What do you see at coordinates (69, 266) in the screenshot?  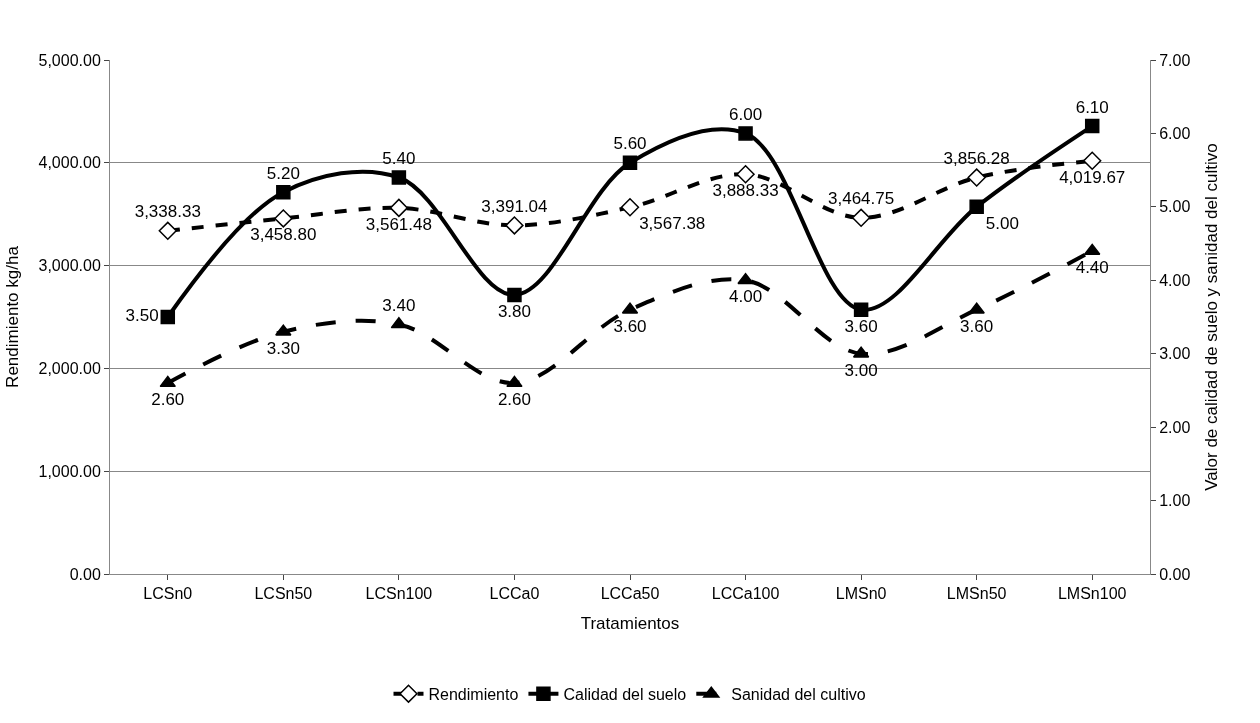 I see `y-tick-label: 3,000.00` at bounding box center [69, 266].